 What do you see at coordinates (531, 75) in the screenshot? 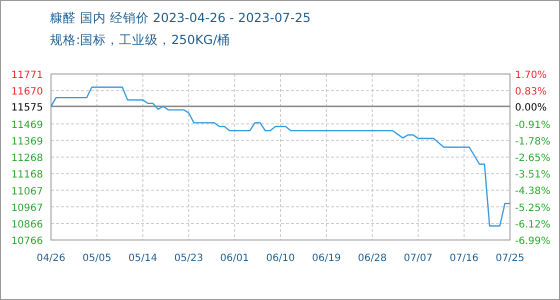
I see `y2-tick-label: 1.70%` at bounding box center [531, 75].